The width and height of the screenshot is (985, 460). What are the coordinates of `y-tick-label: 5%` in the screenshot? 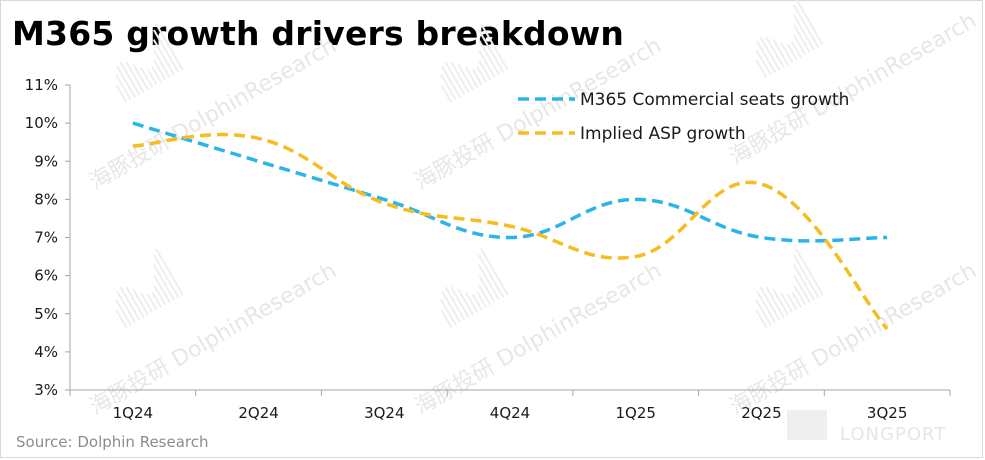 It's located at (46, 314).